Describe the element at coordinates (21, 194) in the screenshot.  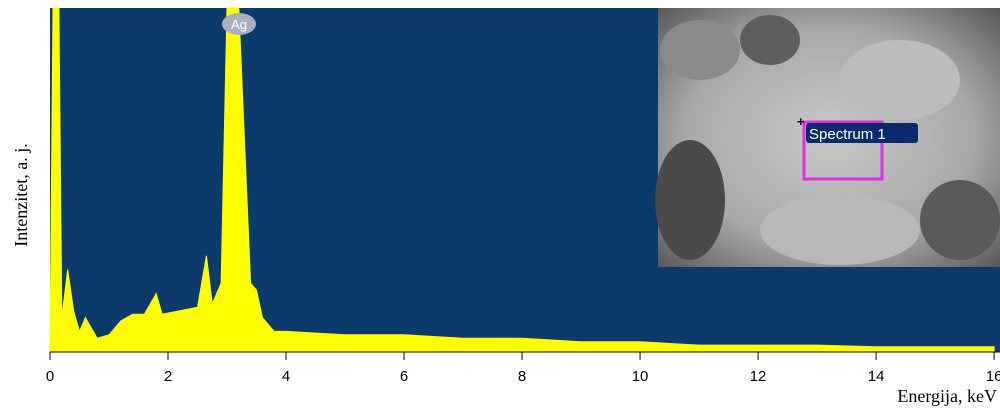
I see `y-axis-label: Intenzitet, a. j.` at that location.